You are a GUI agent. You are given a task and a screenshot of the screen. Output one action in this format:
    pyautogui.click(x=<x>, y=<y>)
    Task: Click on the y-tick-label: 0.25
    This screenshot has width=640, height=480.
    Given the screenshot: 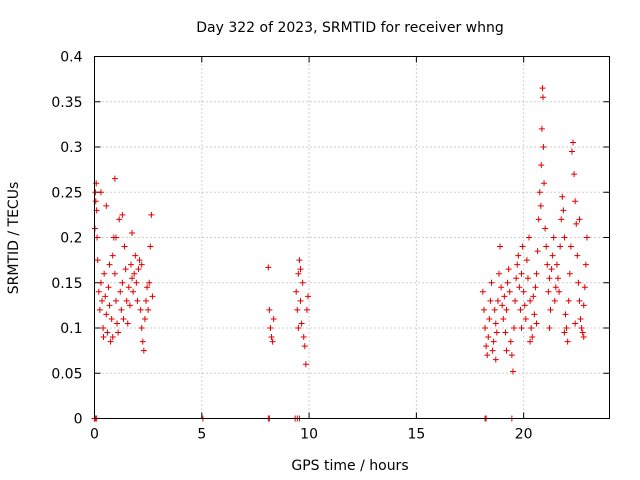 What is the action you would take?
    pyautogui.click(x=66, y=193)
    